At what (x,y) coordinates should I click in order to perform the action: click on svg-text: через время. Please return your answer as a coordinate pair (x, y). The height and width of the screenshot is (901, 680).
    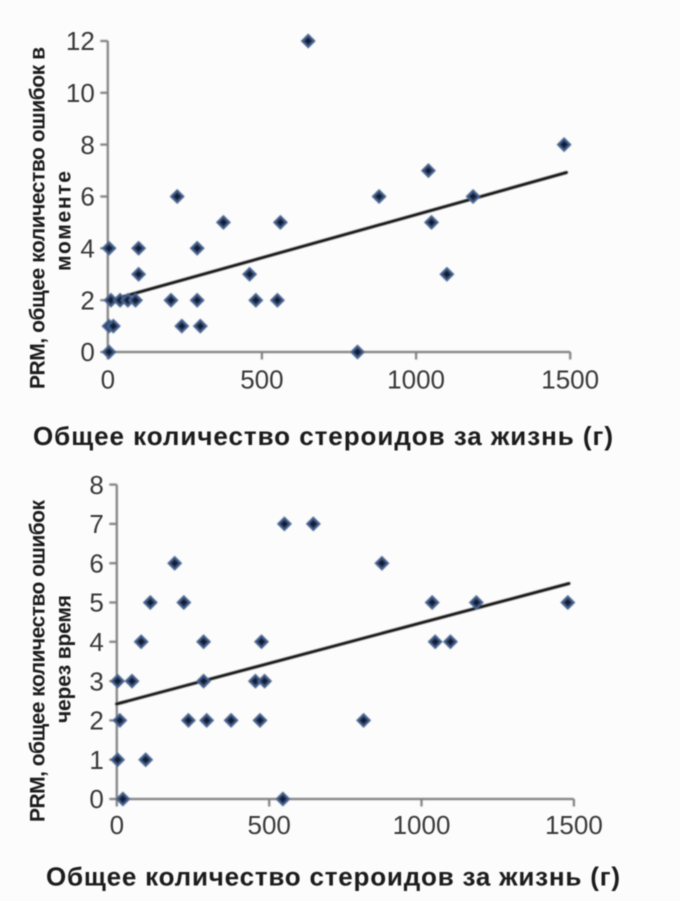
    Looking at the image, I should click on (64, 659).